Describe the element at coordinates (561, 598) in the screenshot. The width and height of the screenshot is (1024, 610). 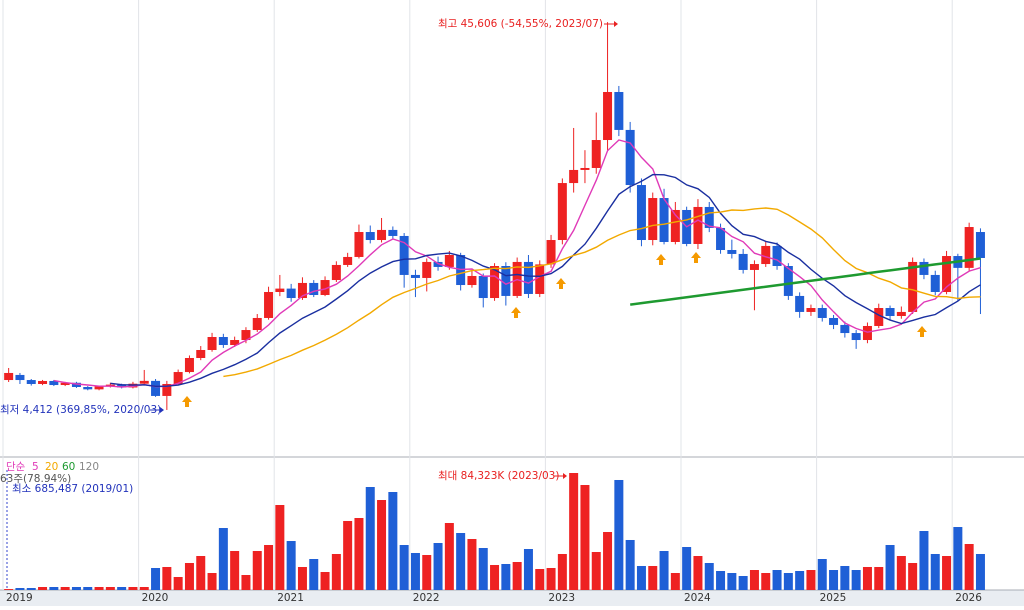
I see `x-tick-label: 2023` at that location.